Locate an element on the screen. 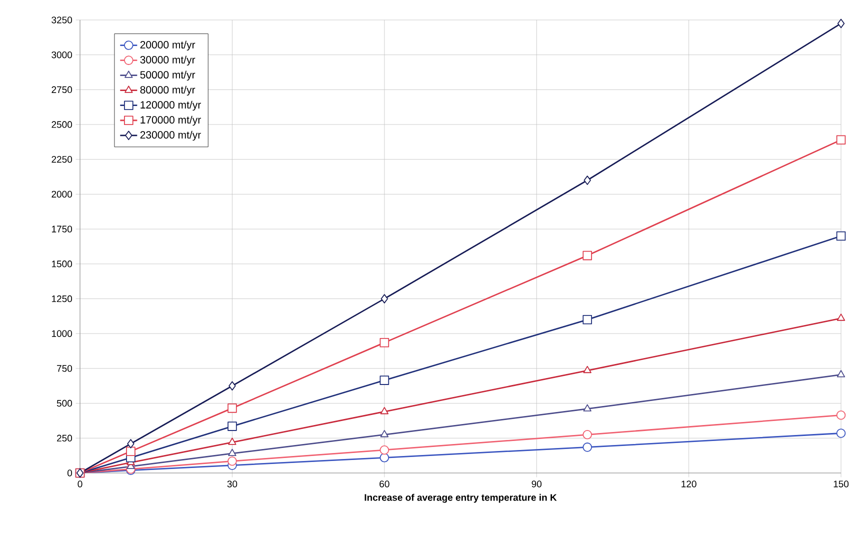 The height and width of the screenshot is (547, 861). legend-label: 120000 mt/yr is located at coordinates (170, 105).